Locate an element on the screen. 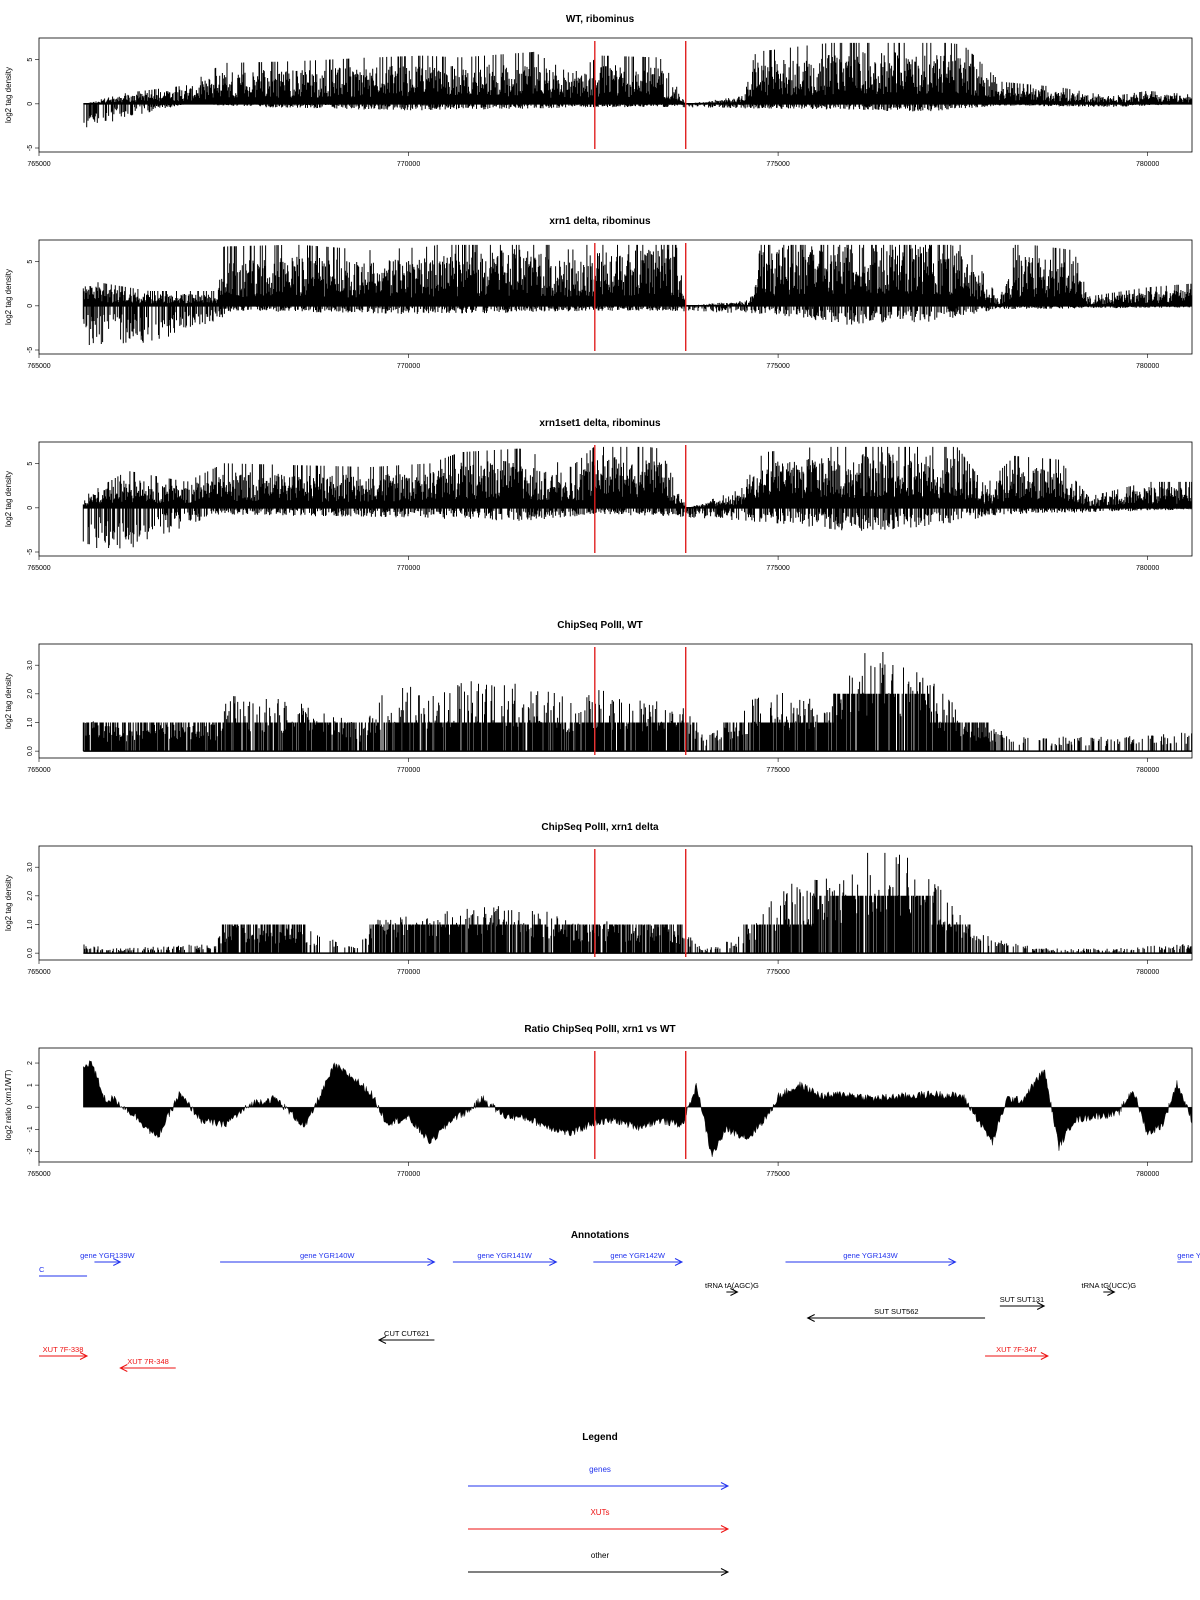 The width and height of the screenshot is (1200, 1600). annotation-feature: tRNA tA(AGC)G is located at coordinates (732, 1288).